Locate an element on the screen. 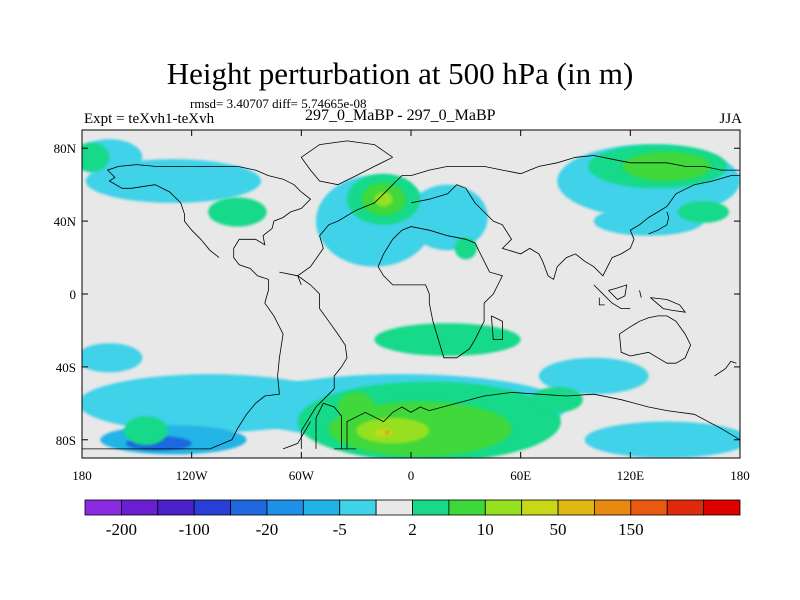 This screenshot has width=800, height=600. rmsd-diff-stats: rmsd= 3.40707 diff= 5.74665e-08 is located at coordinates (278, 103).